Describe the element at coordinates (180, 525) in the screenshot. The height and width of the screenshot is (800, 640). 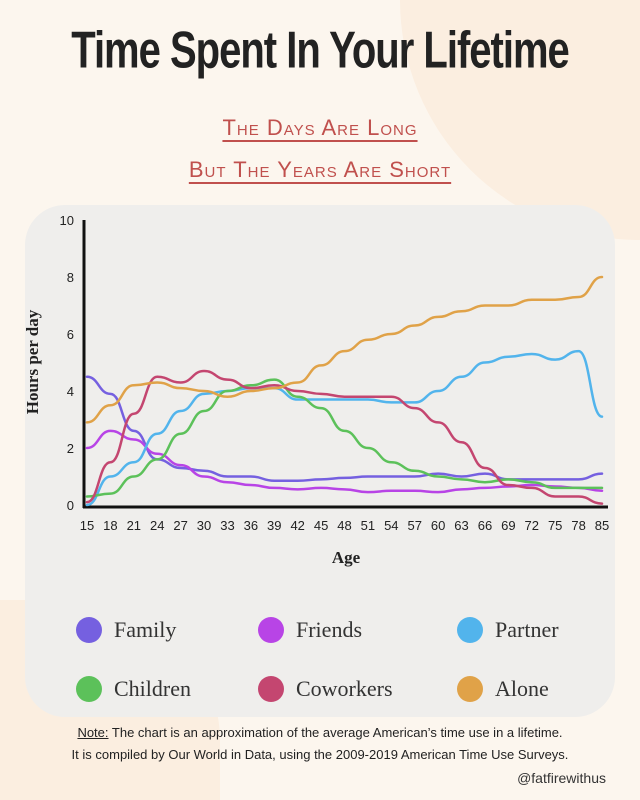
I see `x-tick-label: 27` at that location.